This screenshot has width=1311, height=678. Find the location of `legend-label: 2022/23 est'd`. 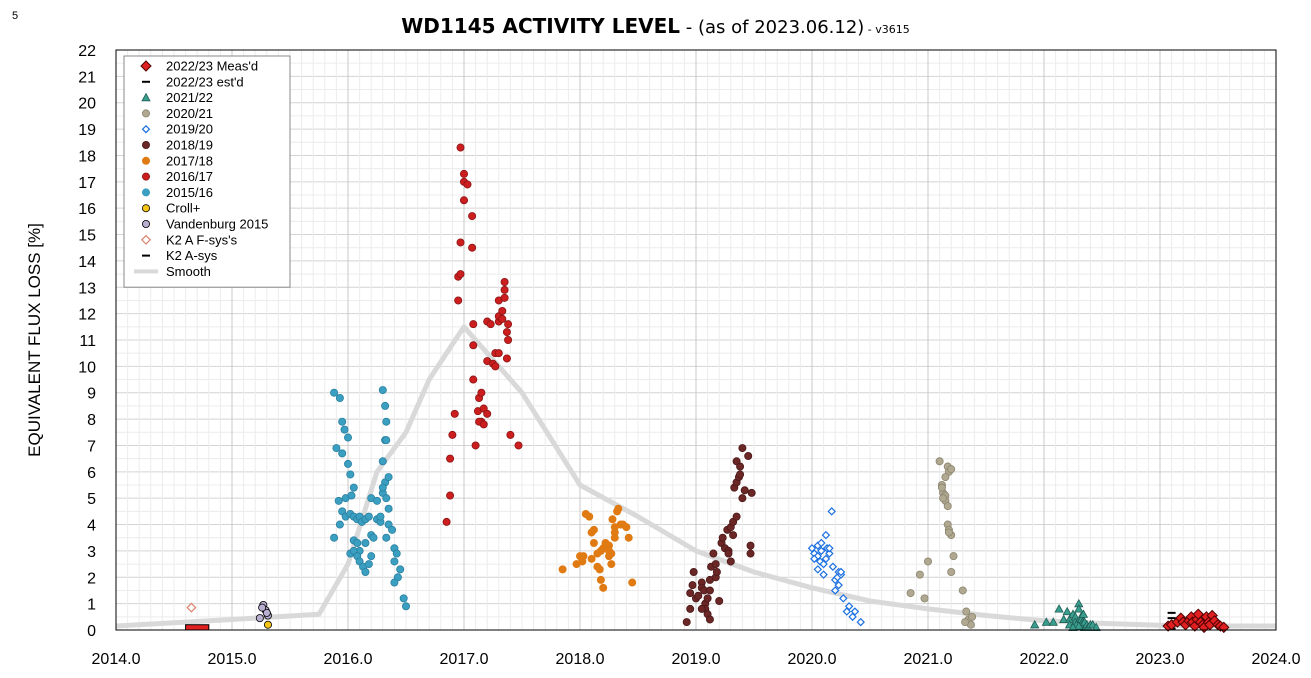

legend-label: 2022/23 est'd is located at coordinates (205, 81).